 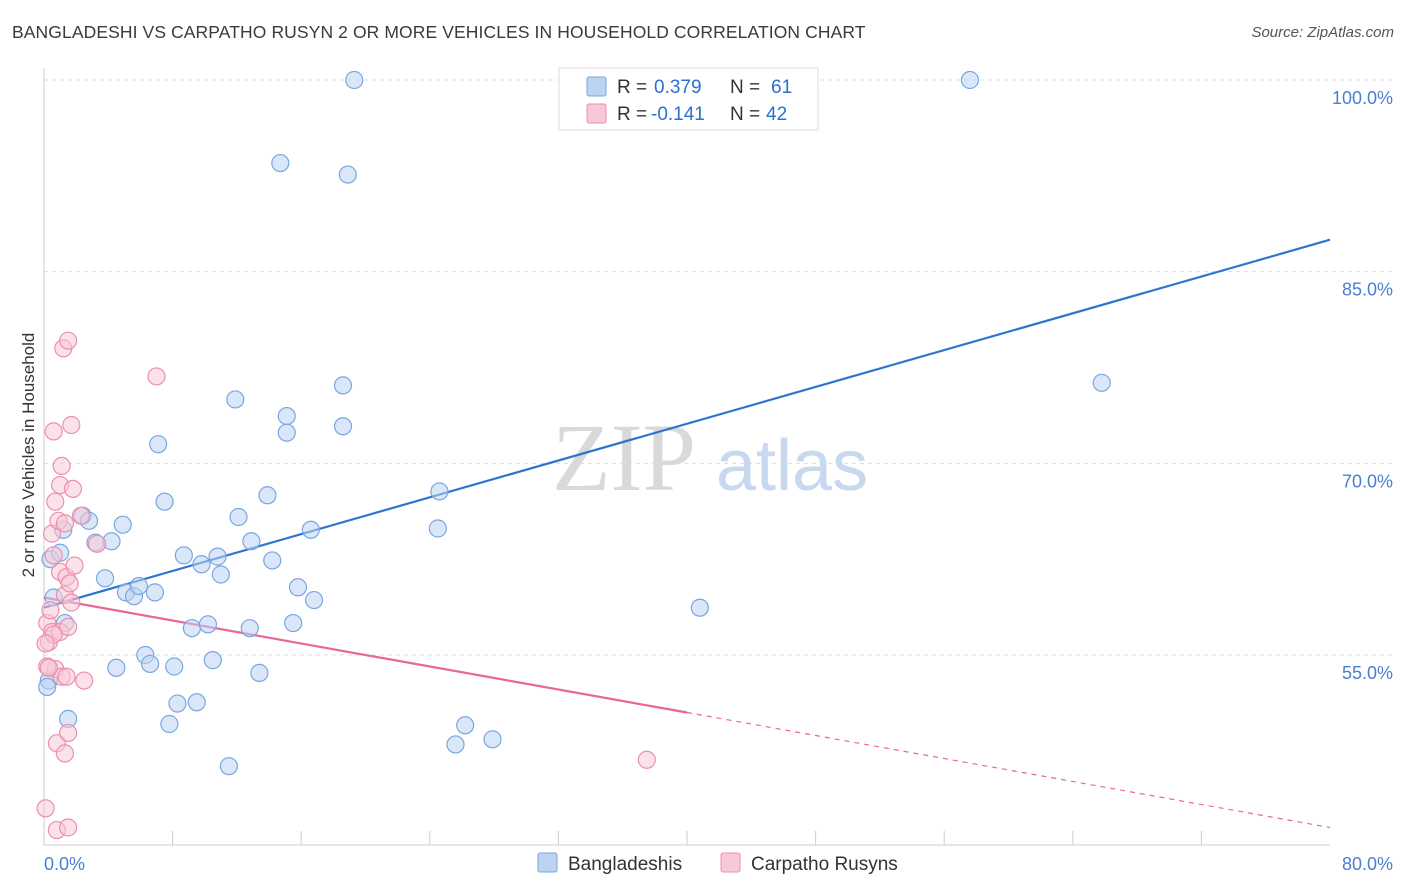 What do you see at coordinates (365, 655) in the screenshot?
I see `trend-line-carpatho-rusyns` at bounding box center [365, 655].